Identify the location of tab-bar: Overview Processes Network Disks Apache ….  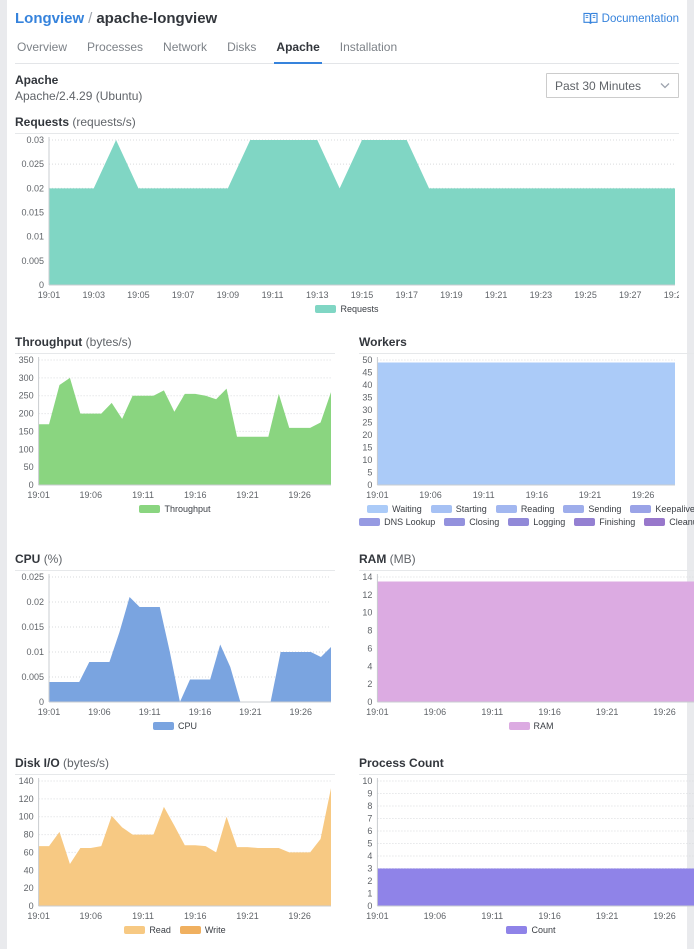
(347, 49).